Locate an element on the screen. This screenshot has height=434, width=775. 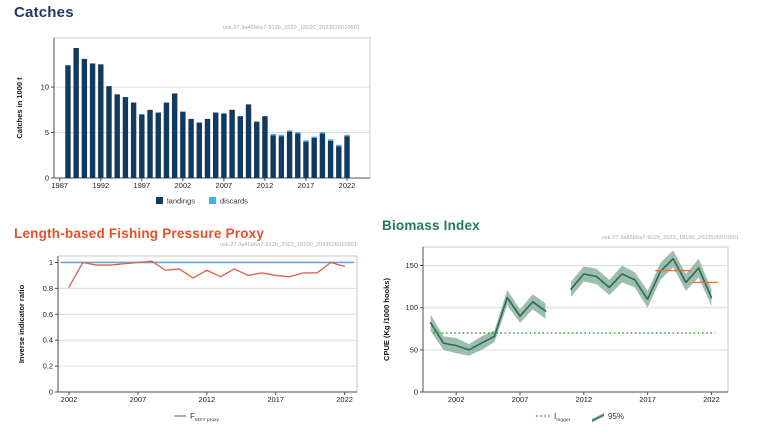
y-tick-label: 5 is located at coordinates (47, 132).